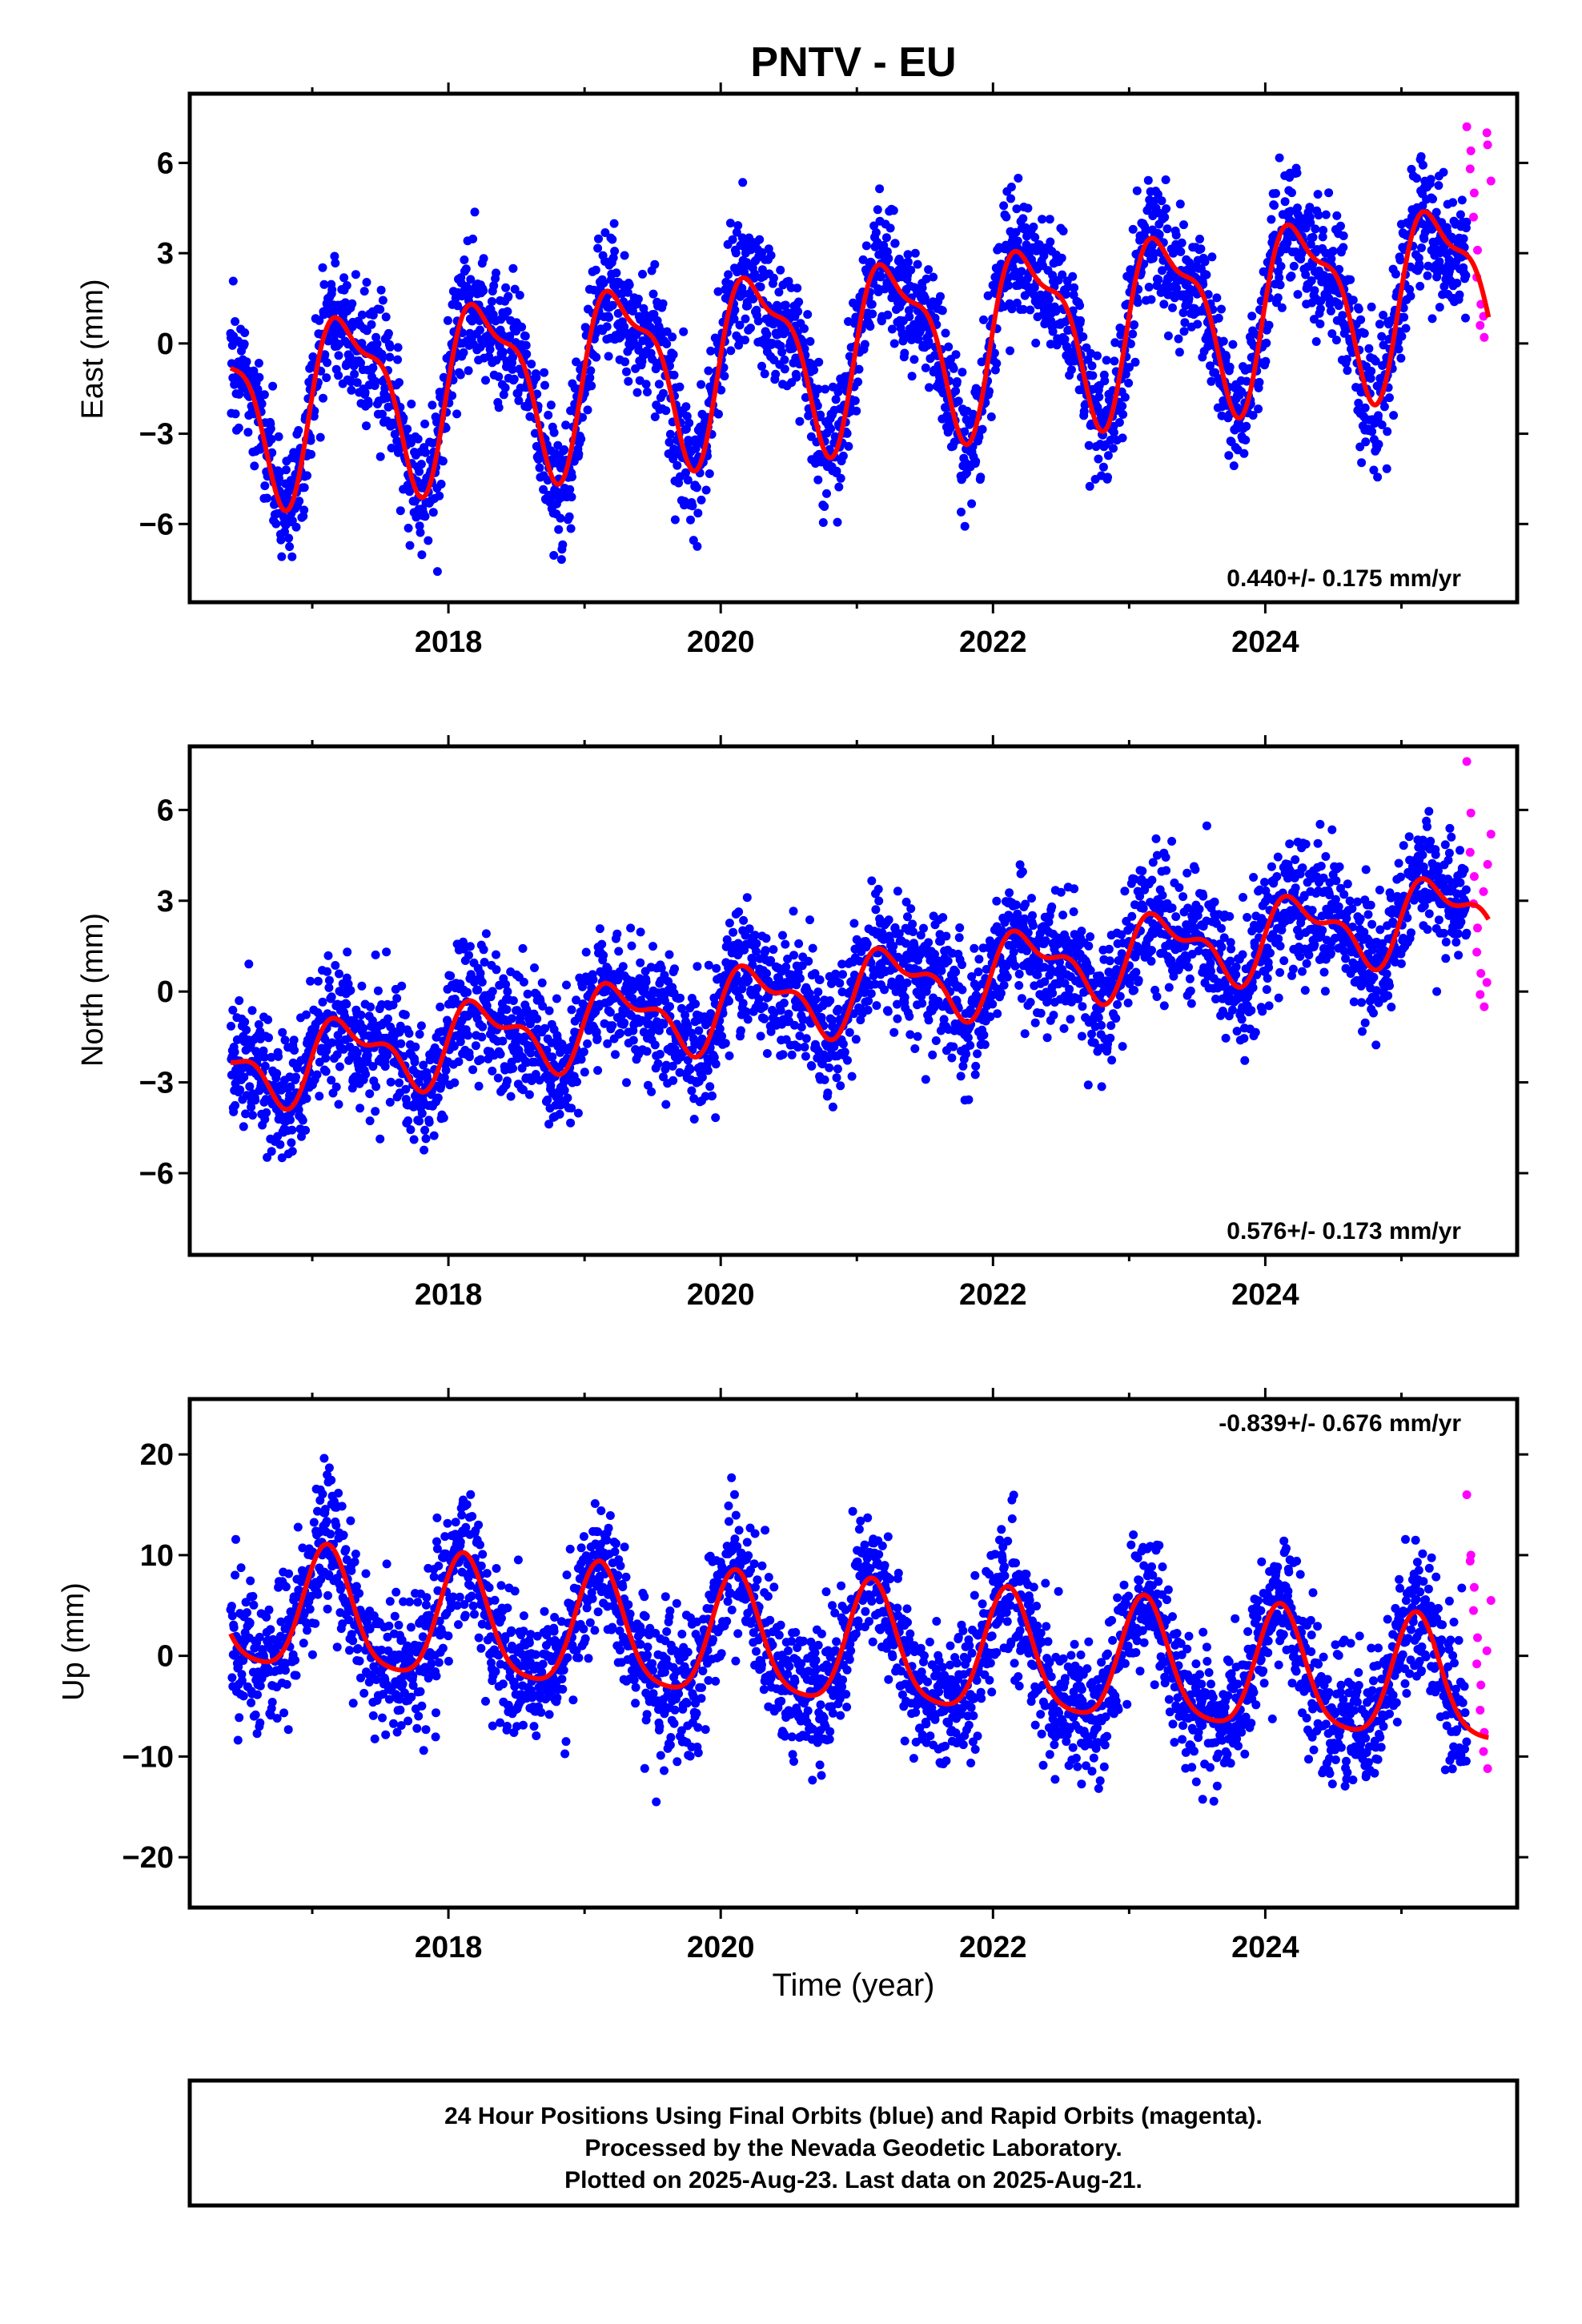 This screenshot has height=2324, width=1582. I want to click on east-y-ticks: 630−3−6, so click(833, 344).